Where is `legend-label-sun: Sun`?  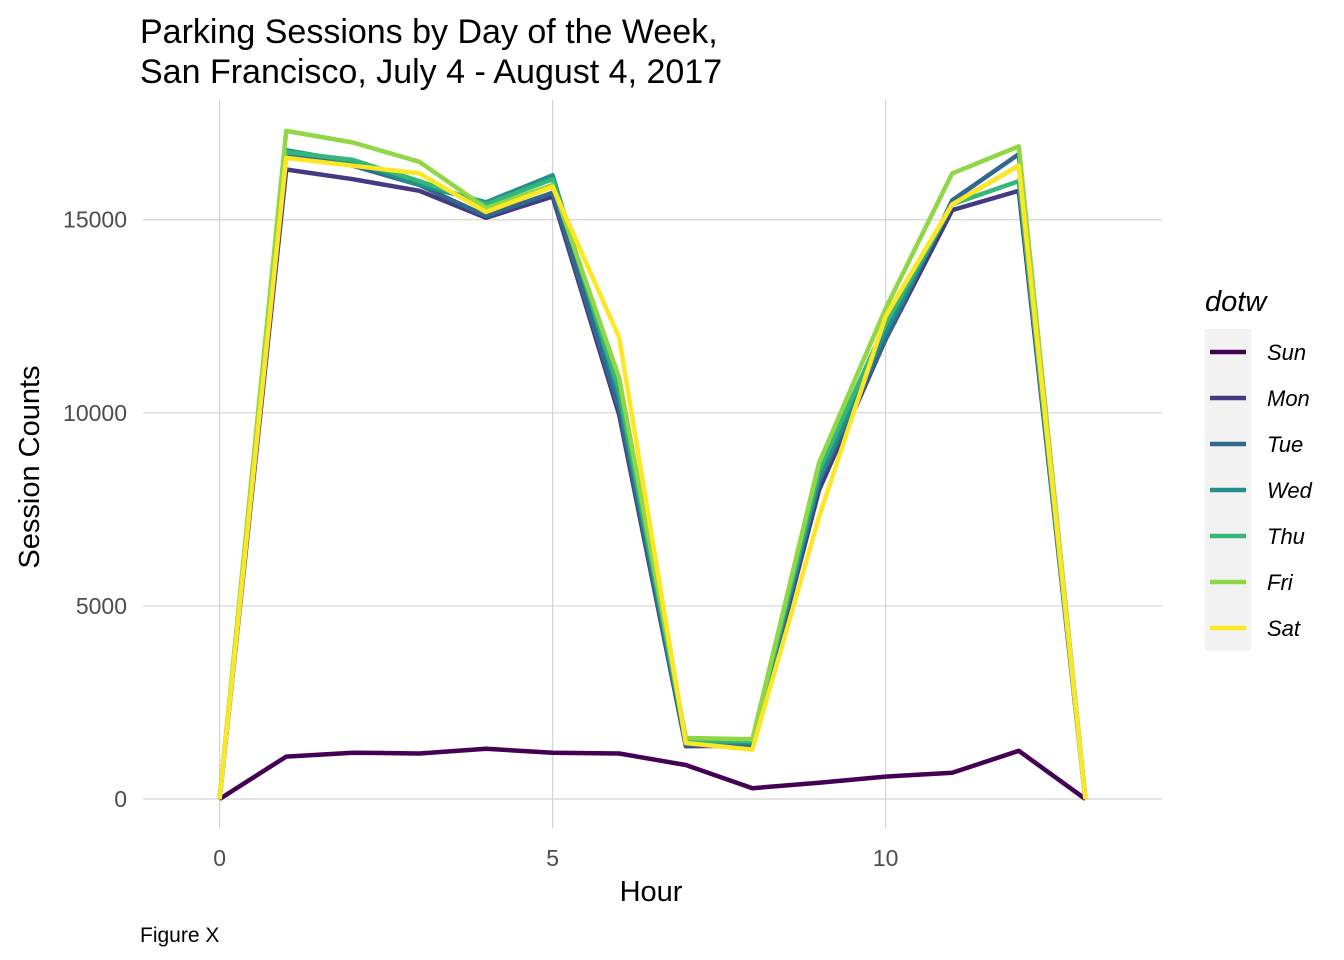 legend-label-sun: Sun is located at coordinates (1286, 352).